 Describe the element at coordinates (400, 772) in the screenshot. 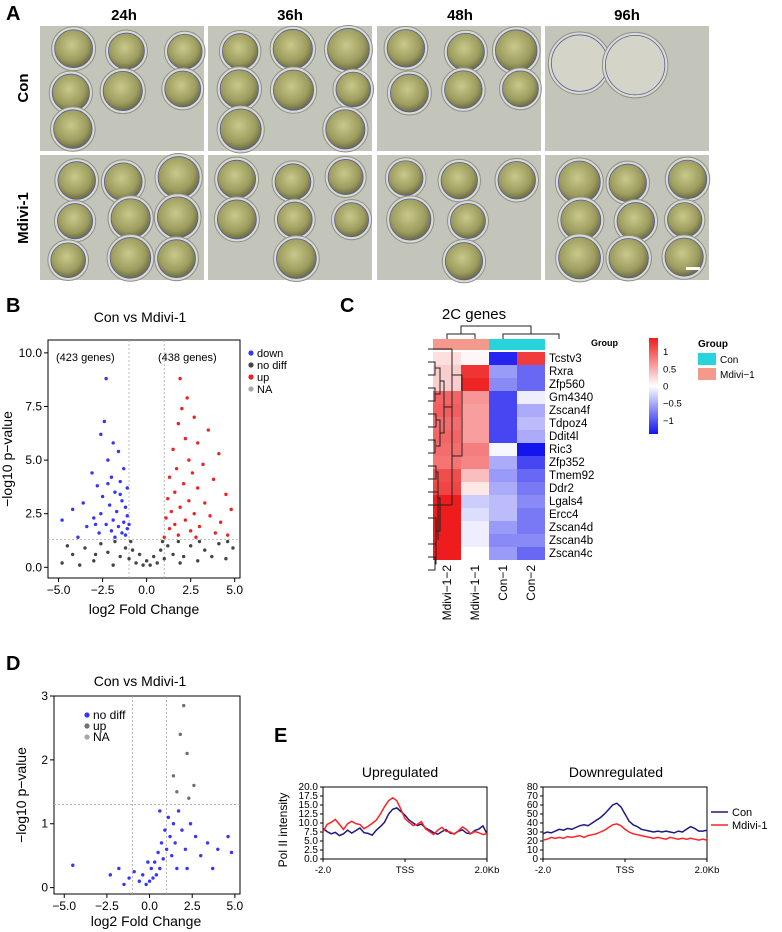

I see `profile-up-title: Upregulated` at that location.